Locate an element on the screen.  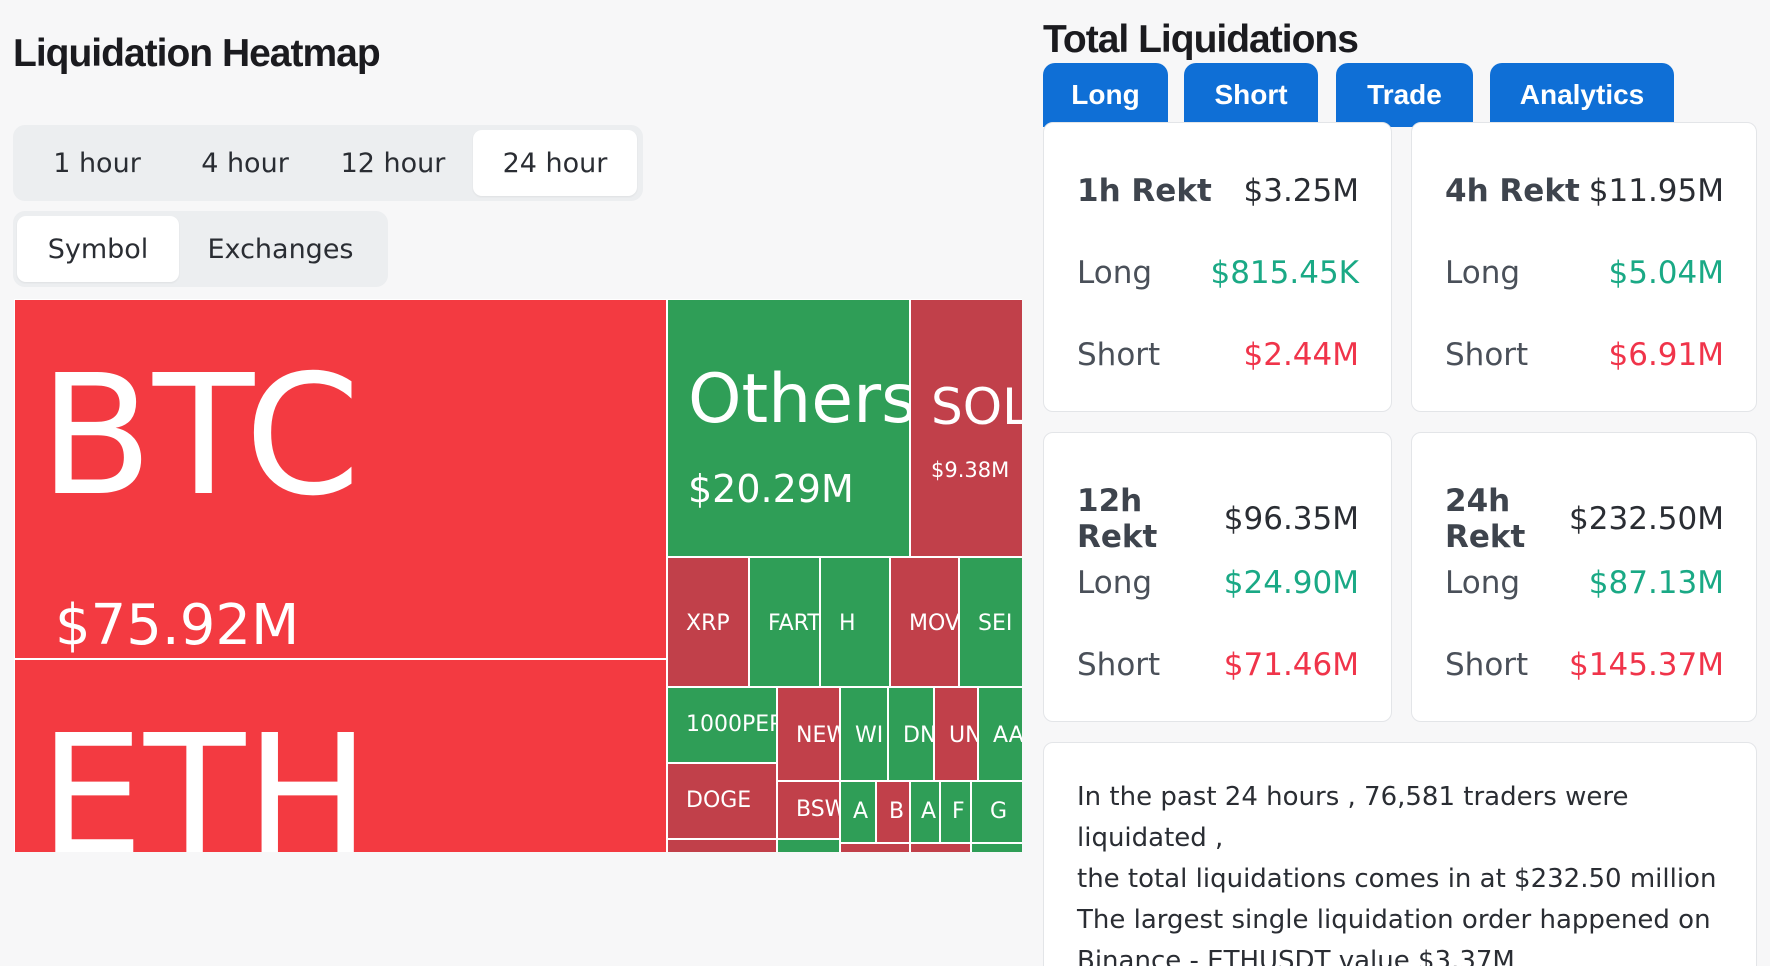
card-period: 4h Rekt is located at coordinates (1512, 191).